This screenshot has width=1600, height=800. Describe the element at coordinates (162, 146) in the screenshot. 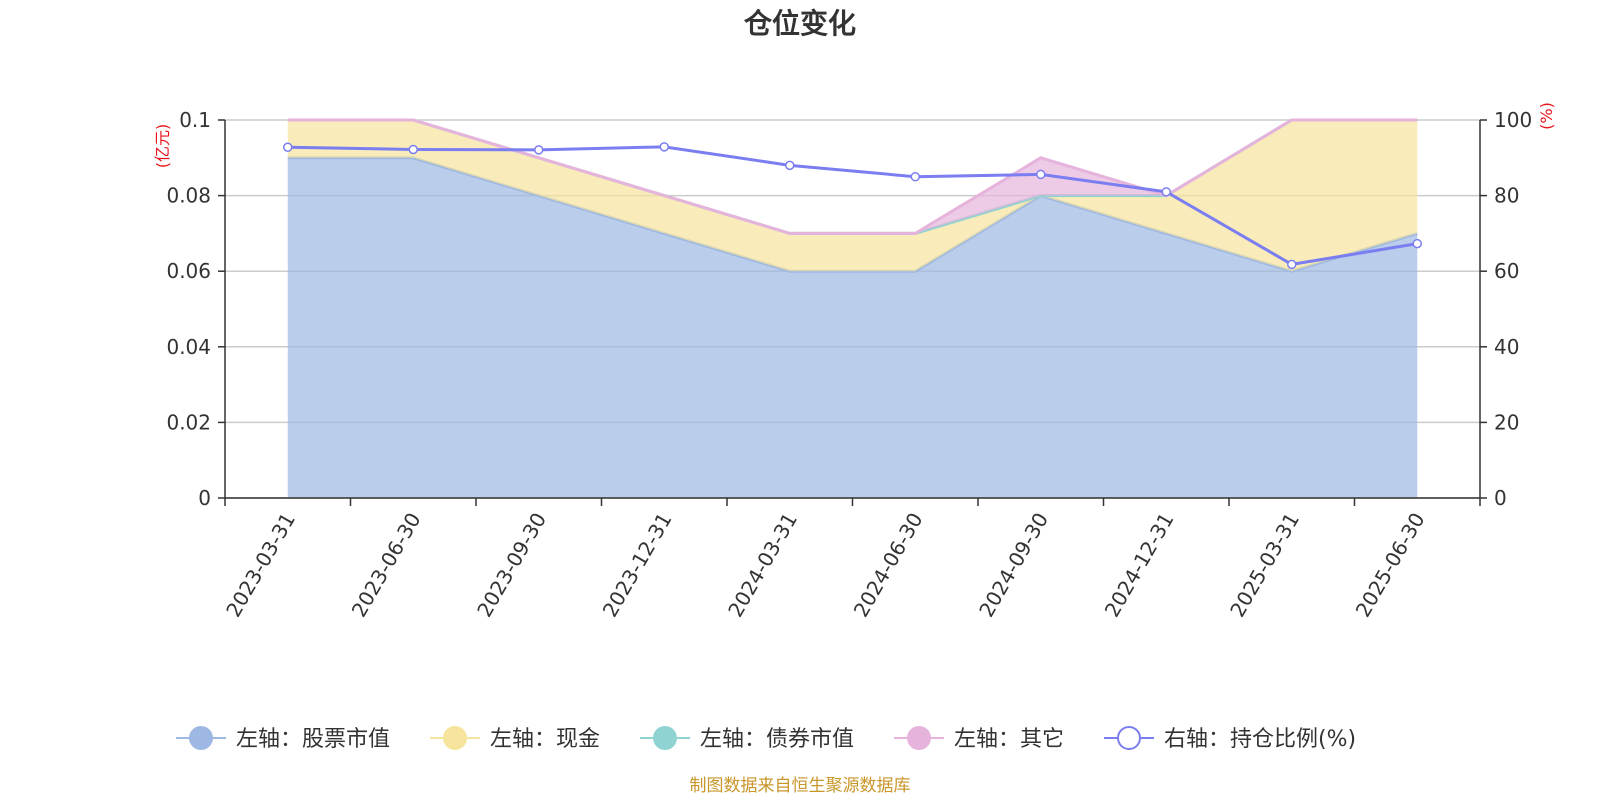

I see `left-axis-unit: (亿元)` at that location.